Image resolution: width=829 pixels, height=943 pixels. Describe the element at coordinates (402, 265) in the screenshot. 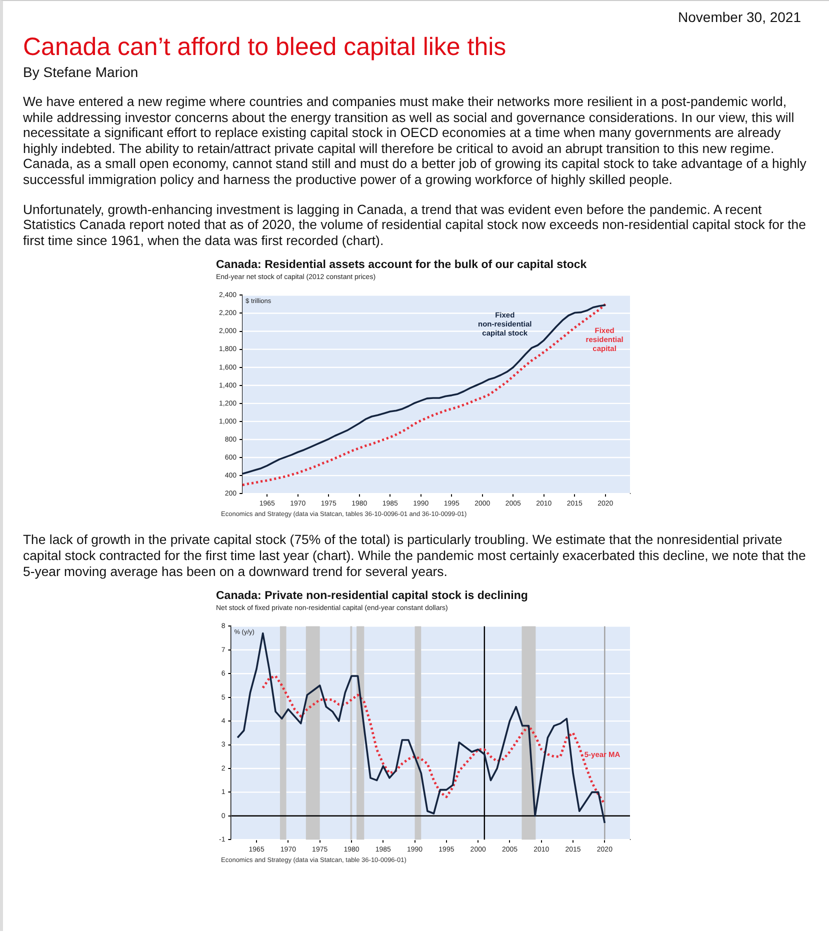

I see `chart-title: Canada: Residential assets account for the bulk of our capital stock` at that location.